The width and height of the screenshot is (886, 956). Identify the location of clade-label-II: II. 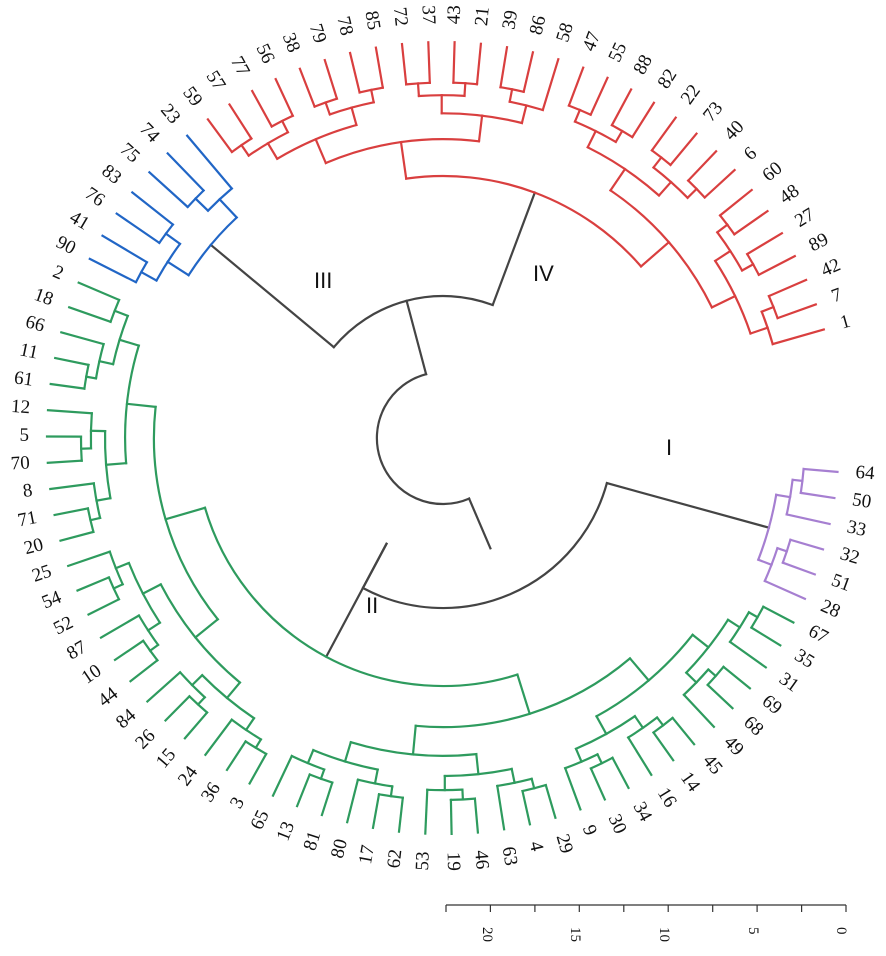
(372, 605).